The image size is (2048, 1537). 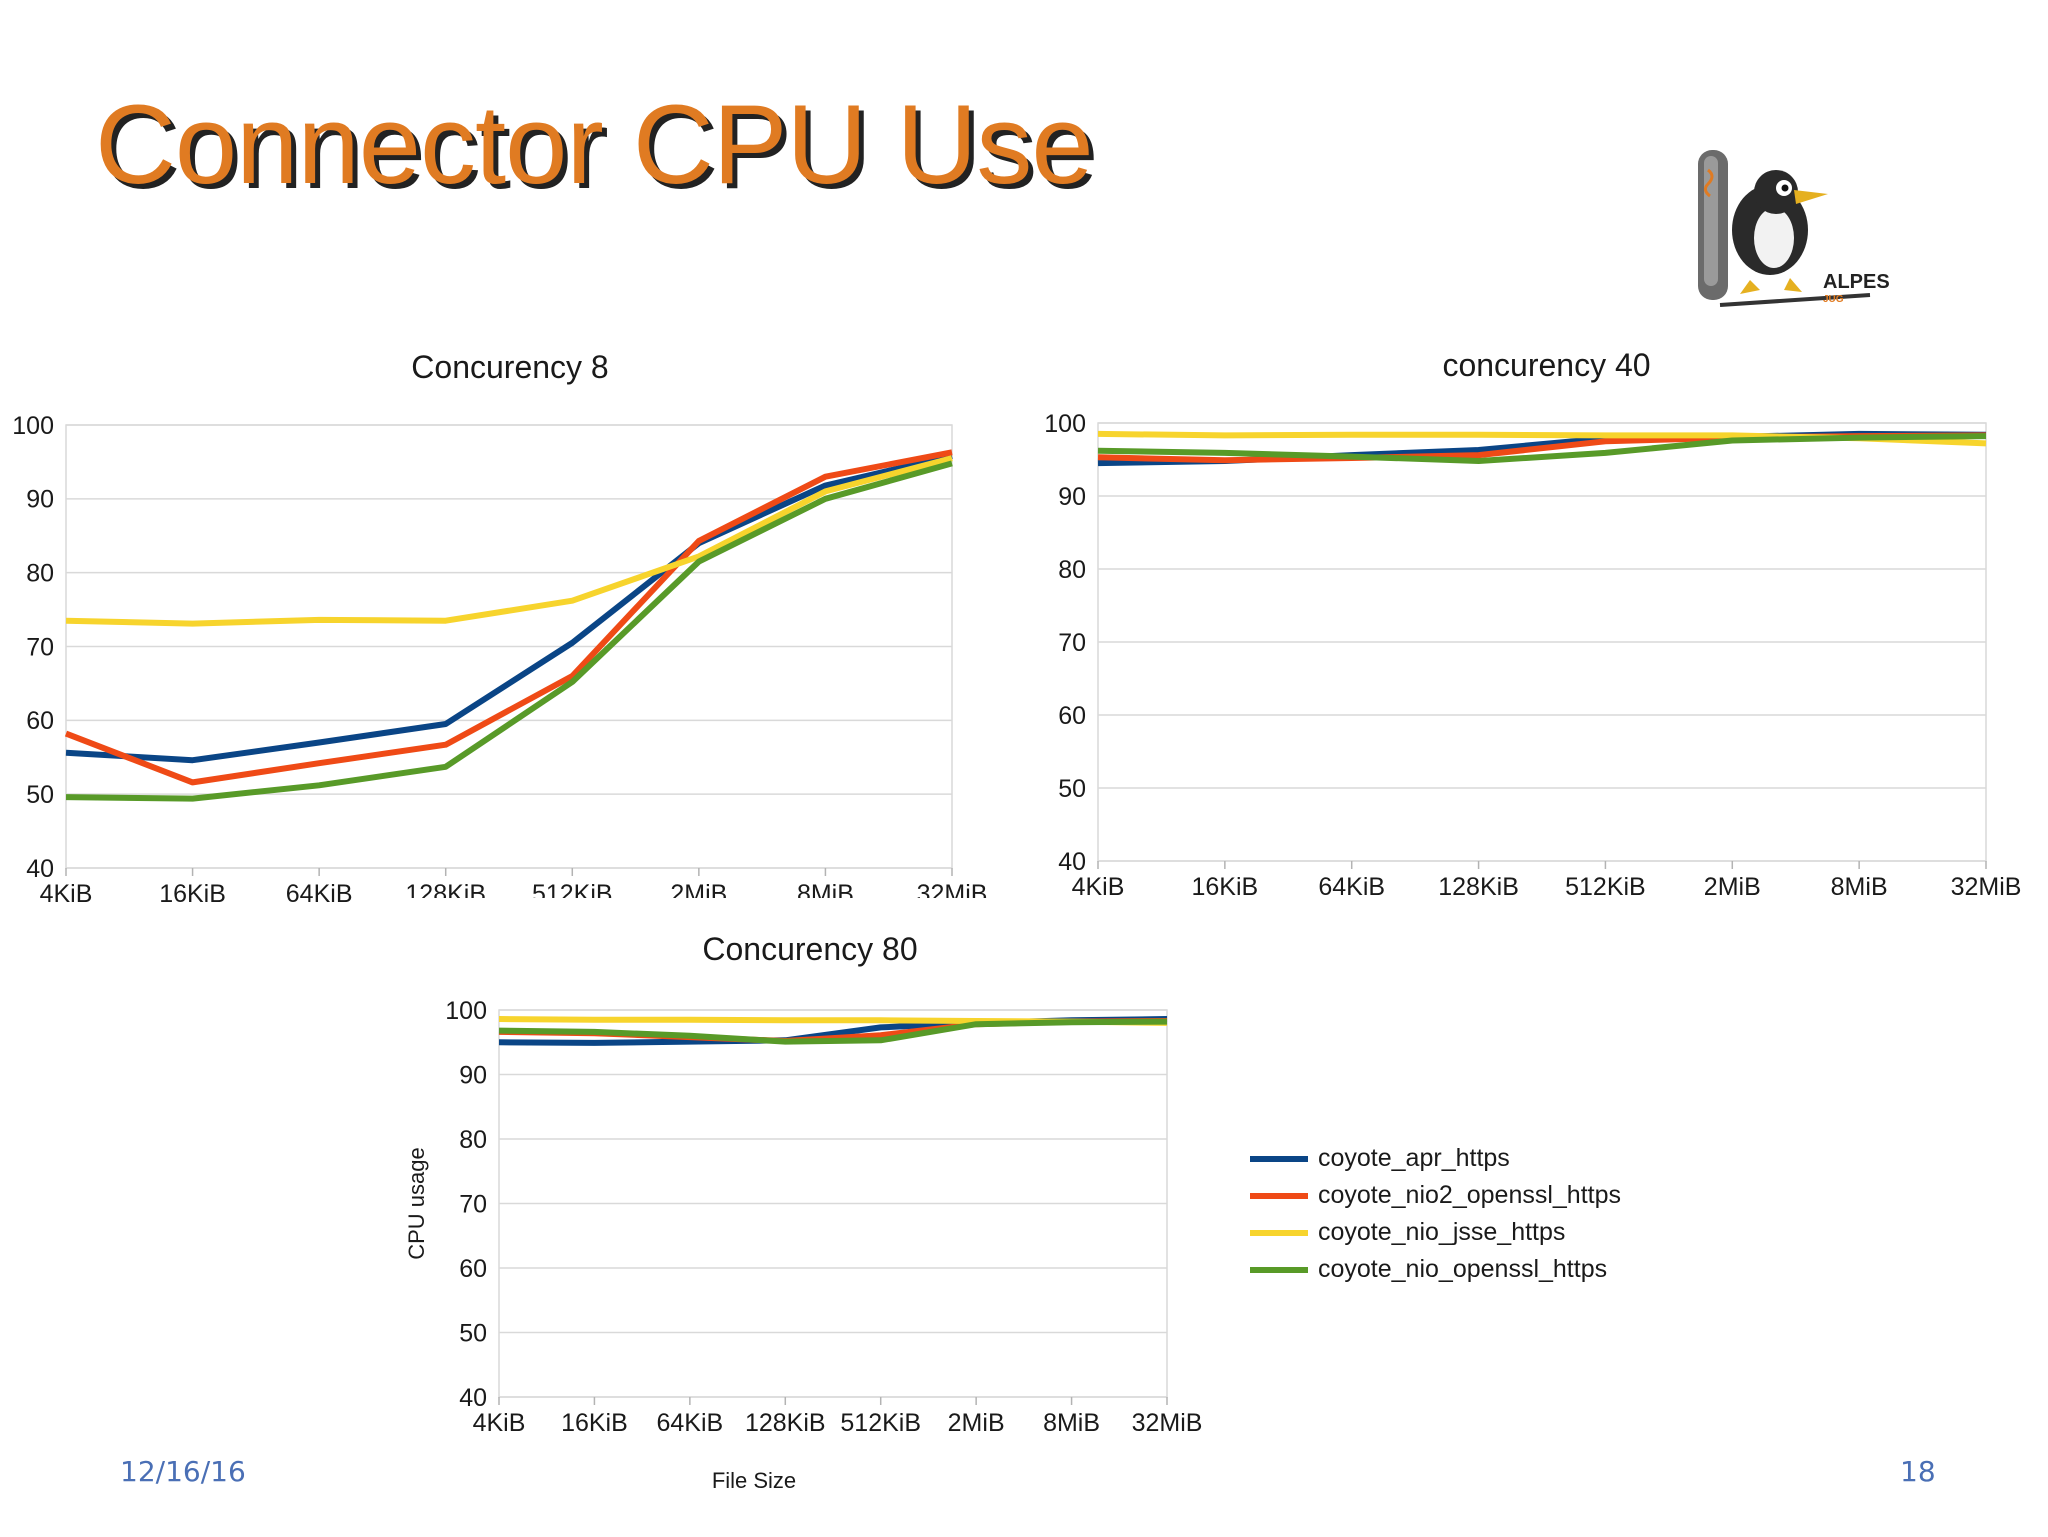 What do you see at coordinates (1856, 282) in the screenshot?
I see `logo-text: ALPES` at bounding box center [1856, 282].